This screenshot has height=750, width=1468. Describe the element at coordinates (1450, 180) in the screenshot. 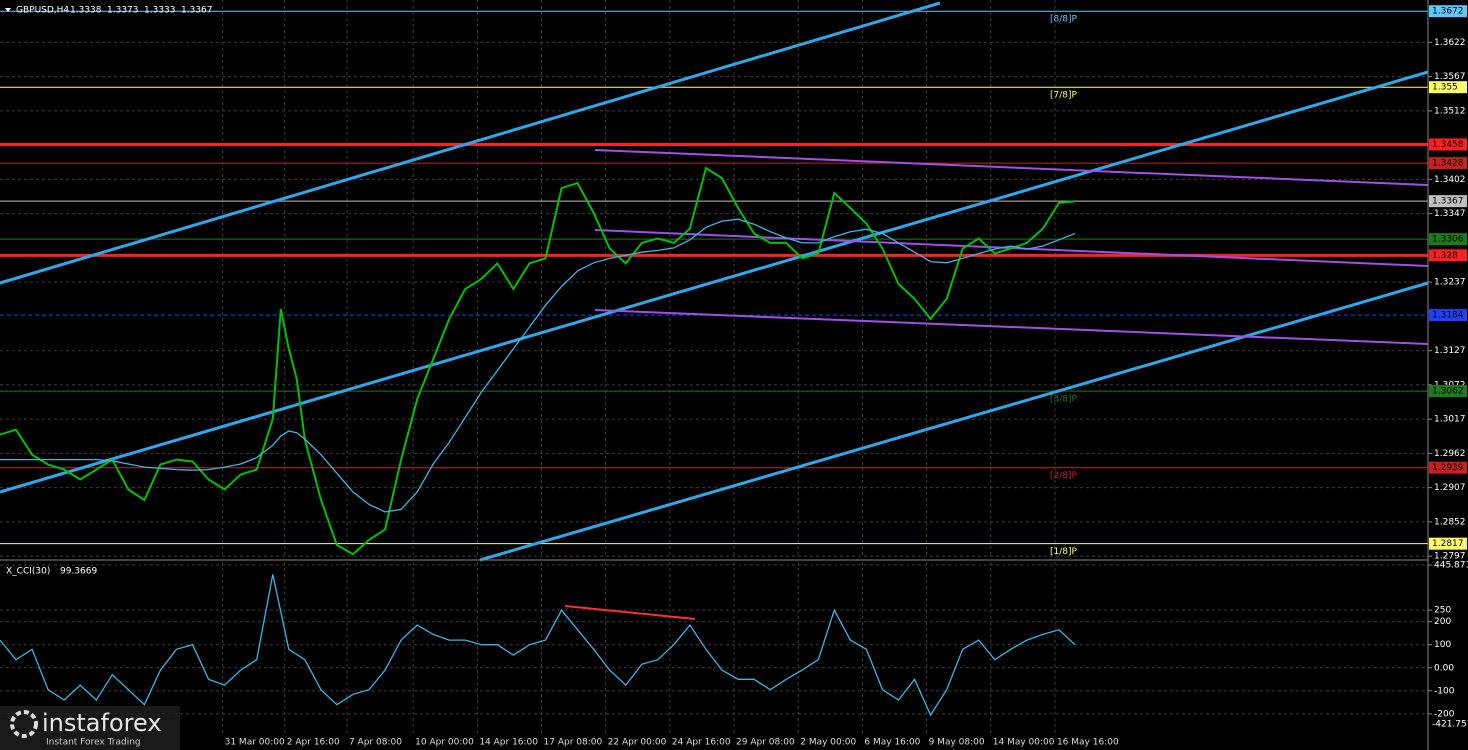

I see `y-tick-label: 1.3402` at that location.